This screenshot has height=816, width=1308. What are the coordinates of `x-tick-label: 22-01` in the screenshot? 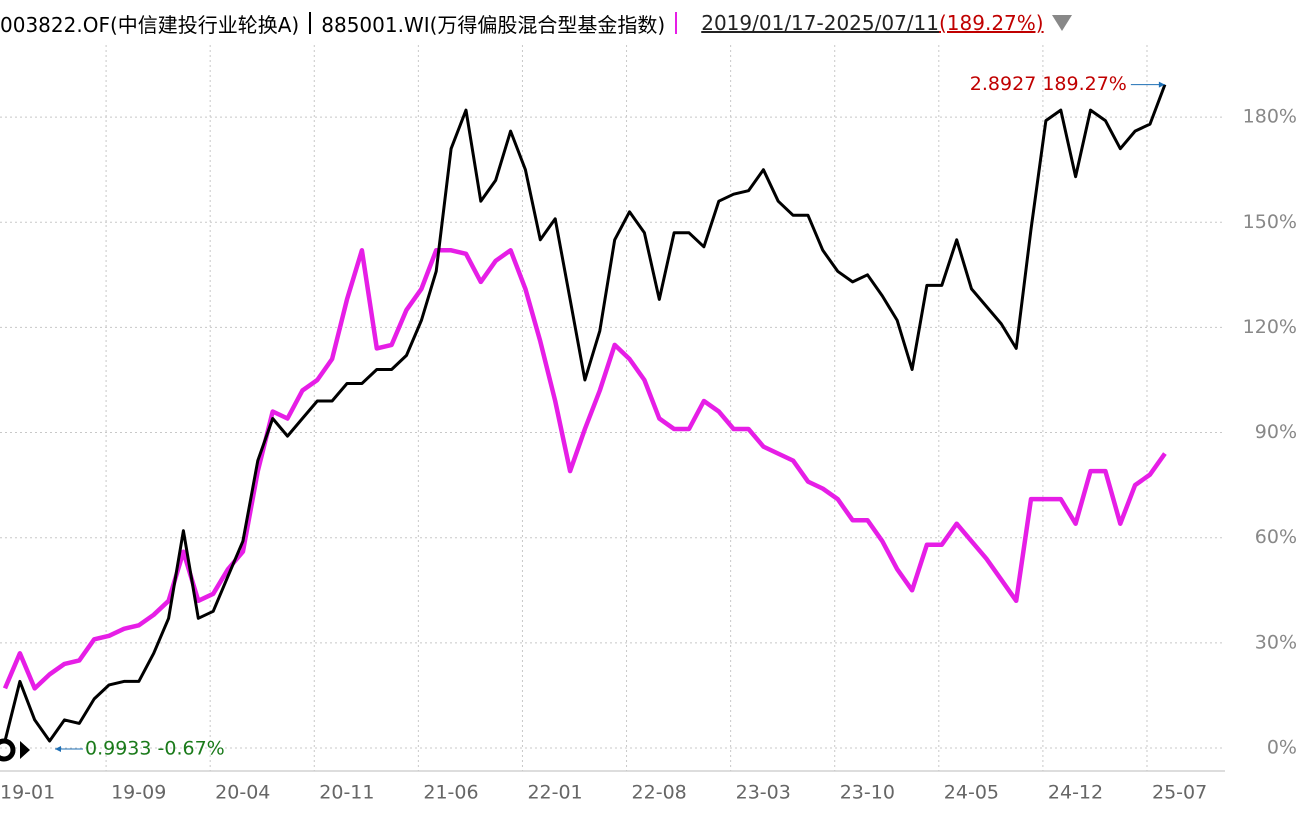 It's located at (554, 793).